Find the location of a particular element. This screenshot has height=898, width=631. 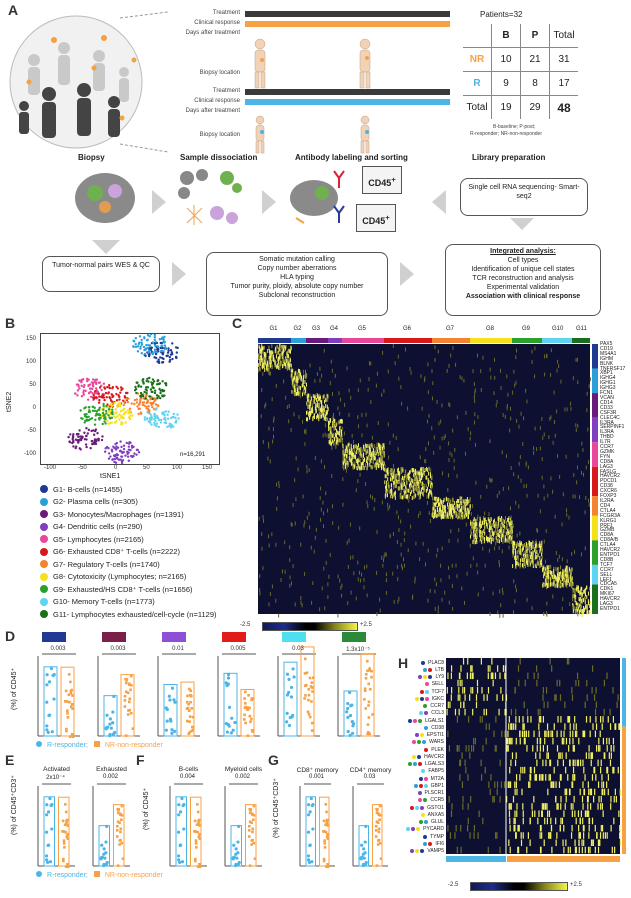

heatmap-c-group-label: G7 is located at coordinates (450, 329).